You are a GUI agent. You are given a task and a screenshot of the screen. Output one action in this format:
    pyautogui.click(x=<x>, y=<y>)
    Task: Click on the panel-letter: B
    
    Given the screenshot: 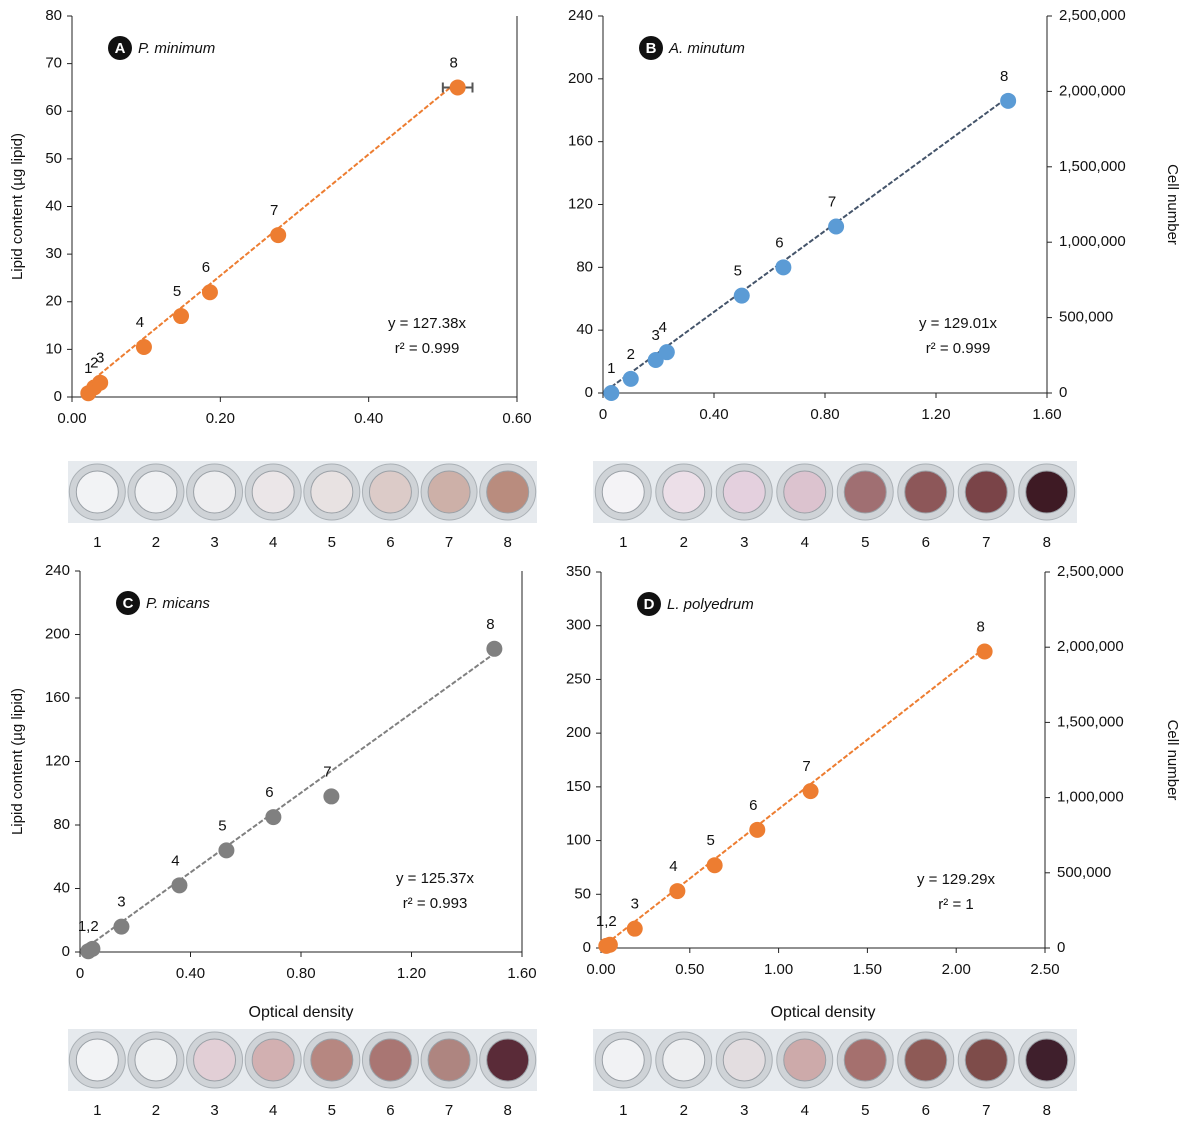 What is the action you would take?
    pyautogui.click(x=651, y=48)
    